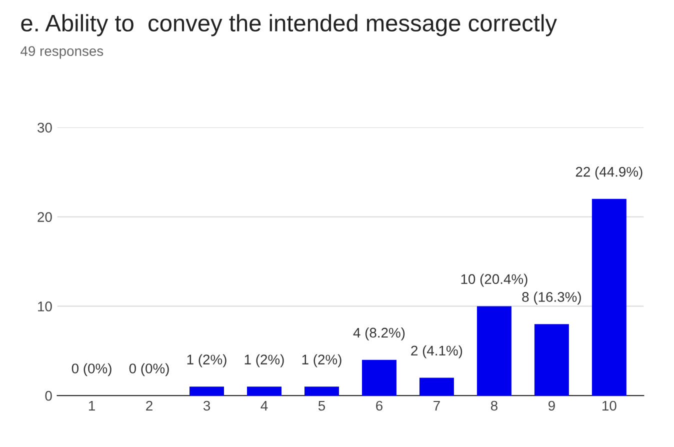 The height and width of the screenshot is (447, 674). I want to click on x-tick-label: 7, so click(437, 405).